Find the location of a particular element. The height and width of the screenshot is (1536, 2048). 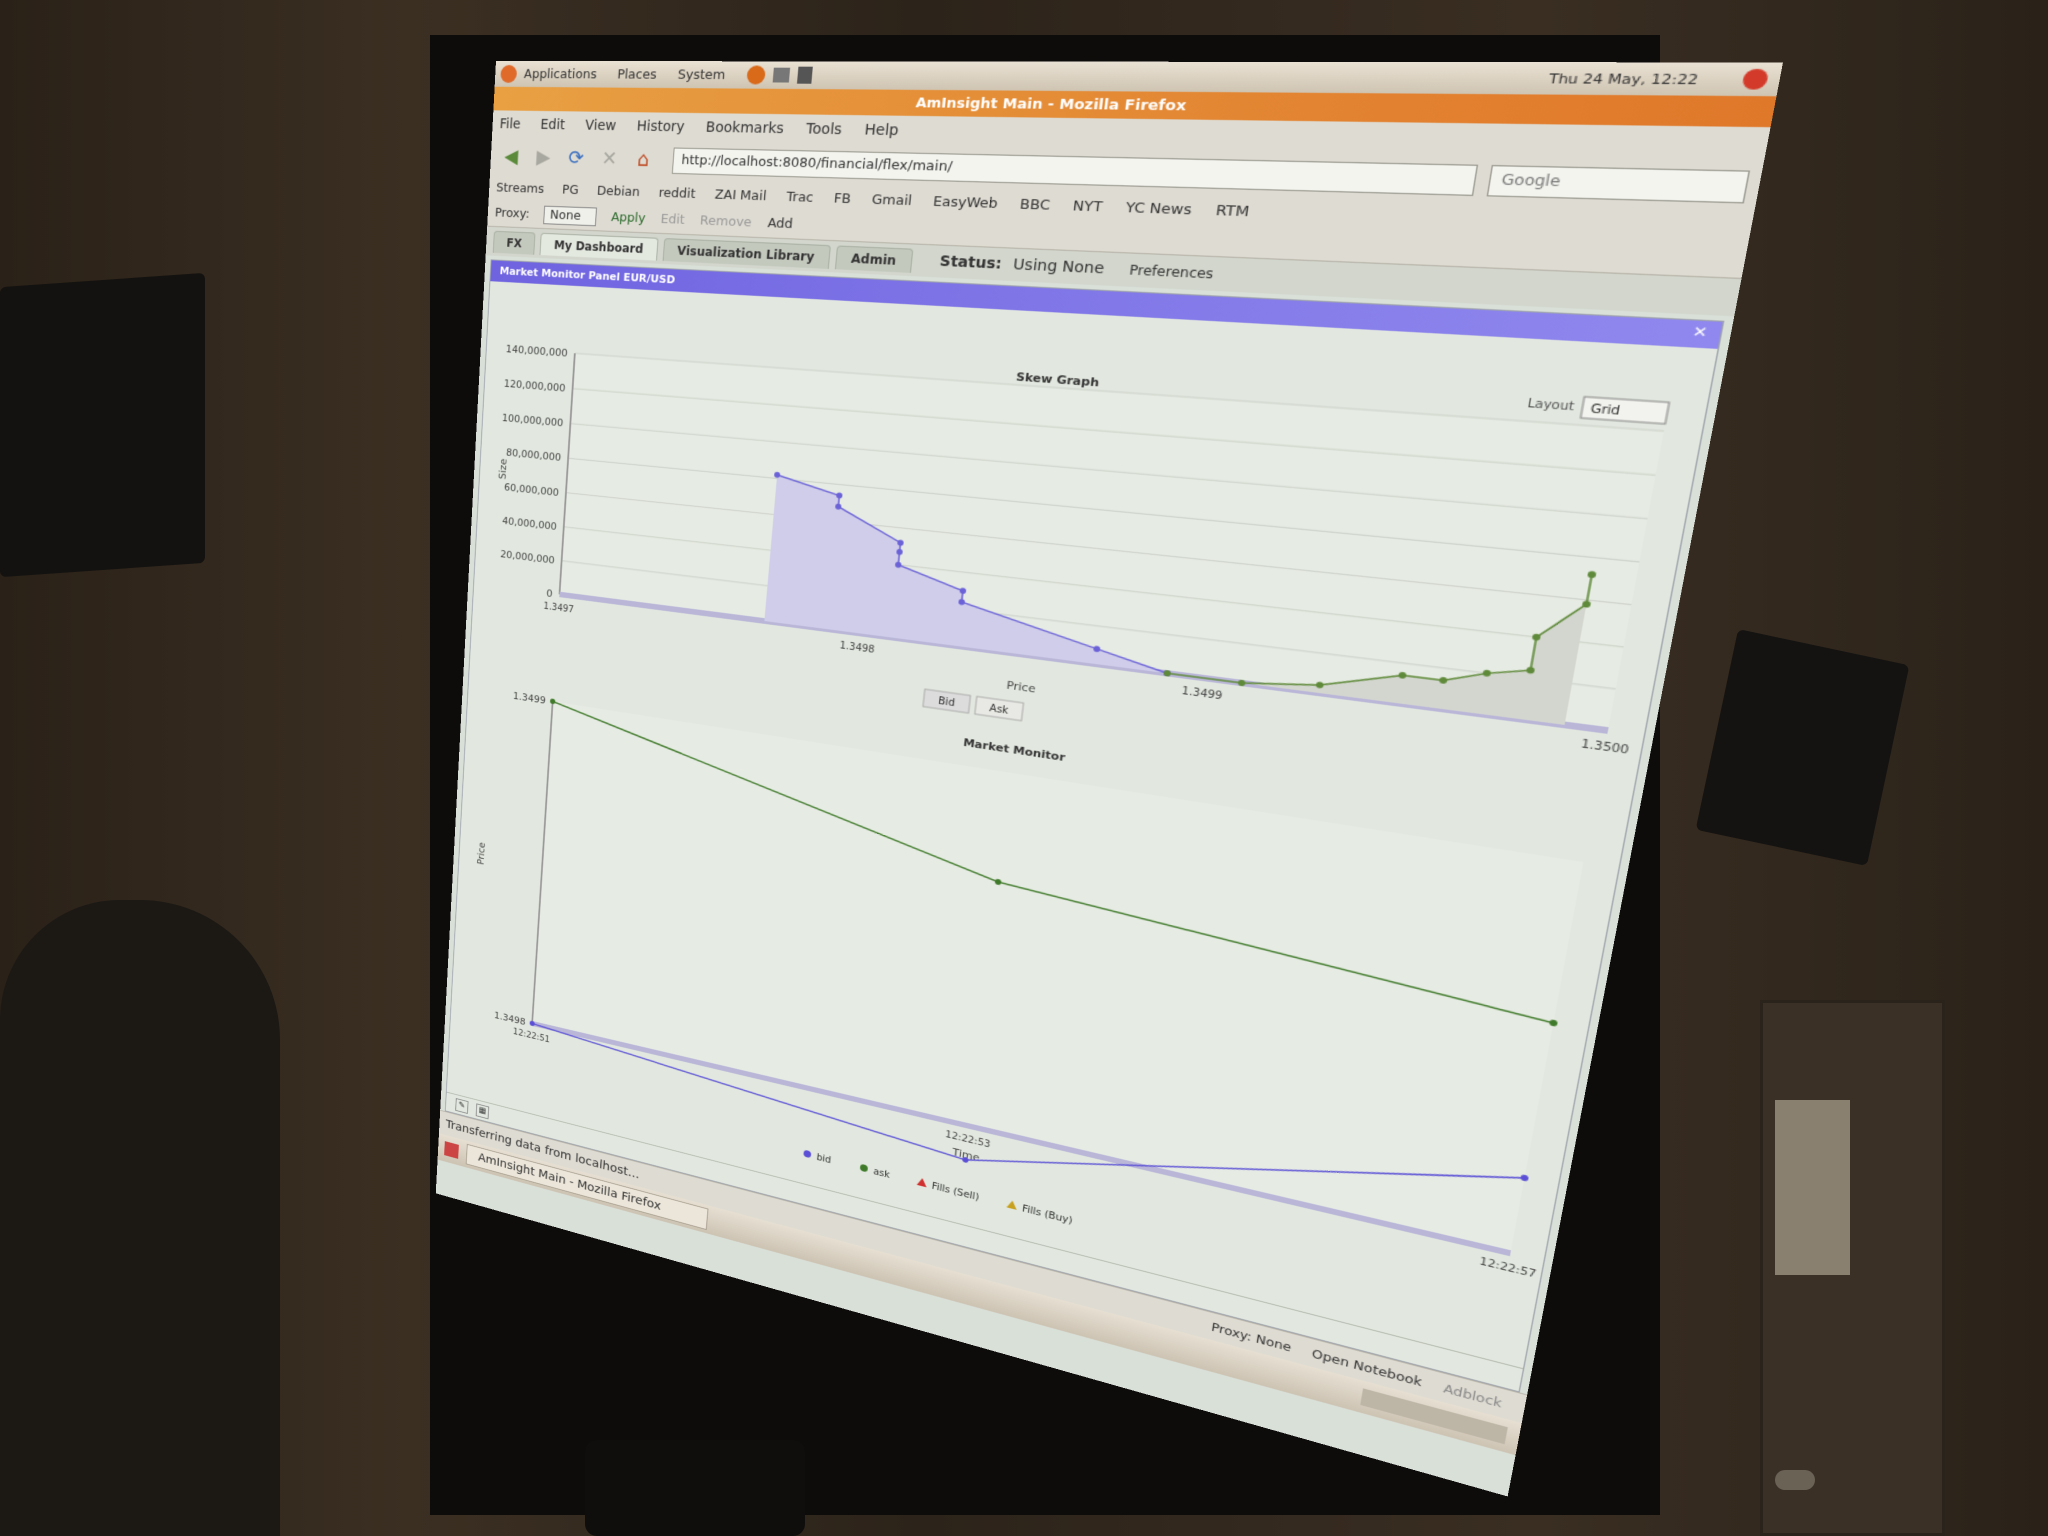

bookmark-yc-news: YC News is located at coordinates (1159, 208).